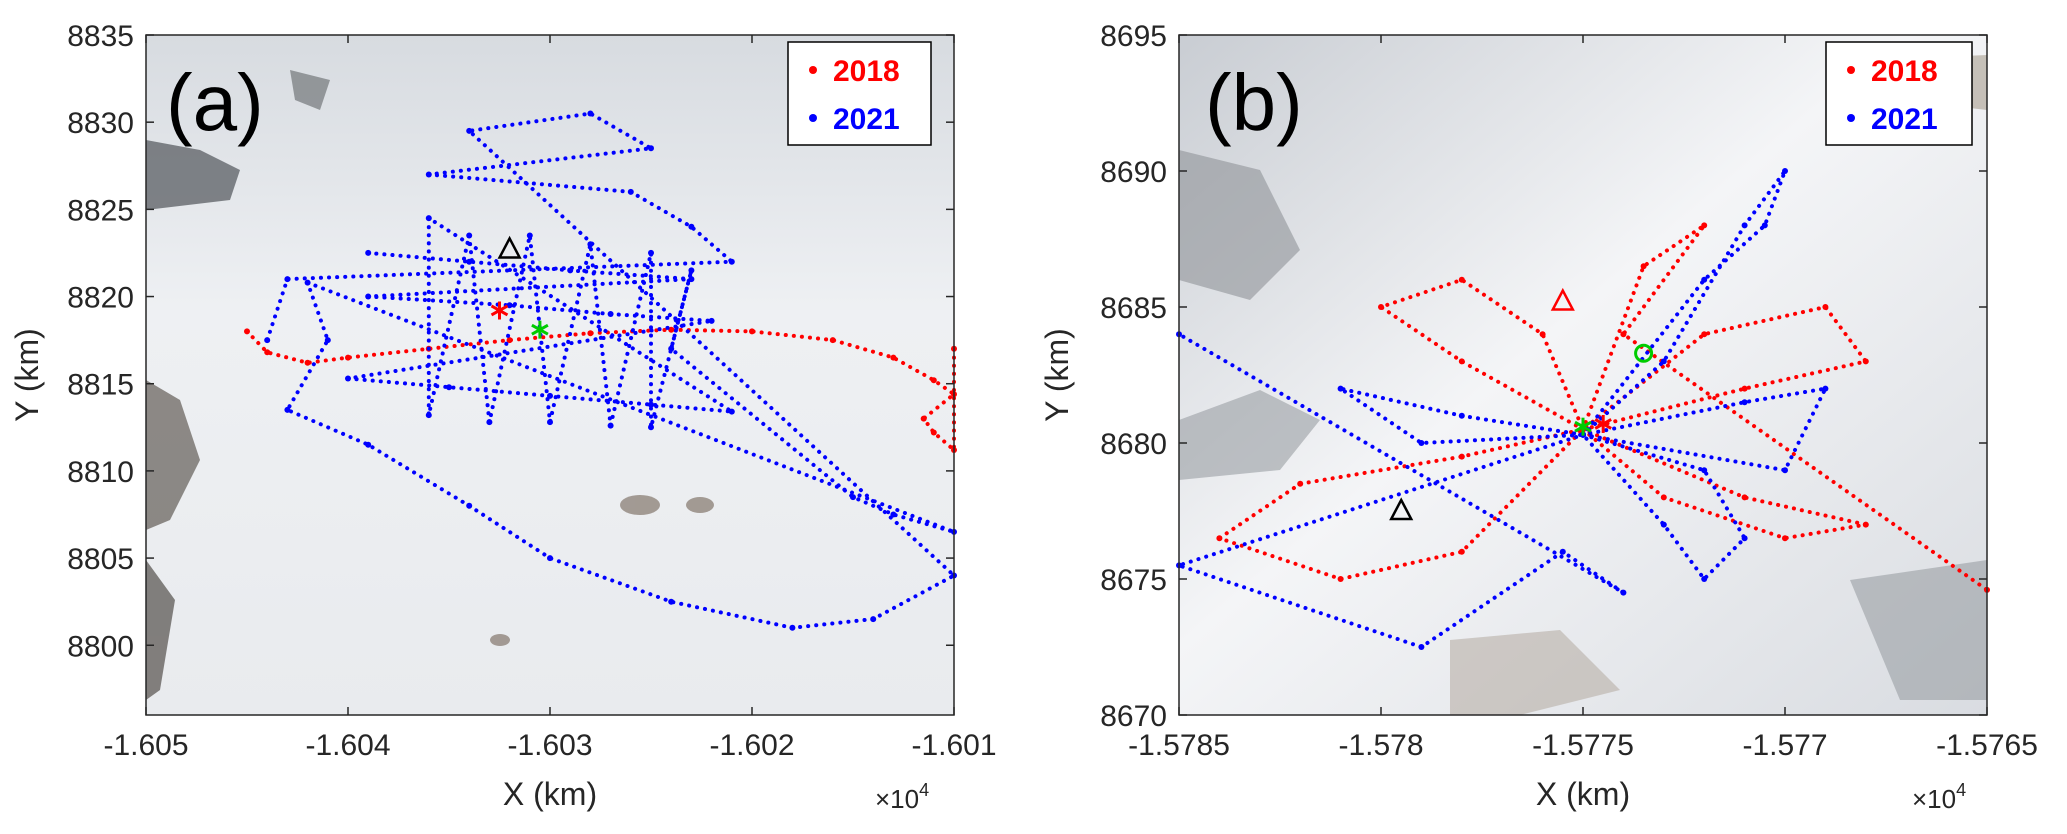  I want to click on panel-b-label: (b), so click(1254, 102).